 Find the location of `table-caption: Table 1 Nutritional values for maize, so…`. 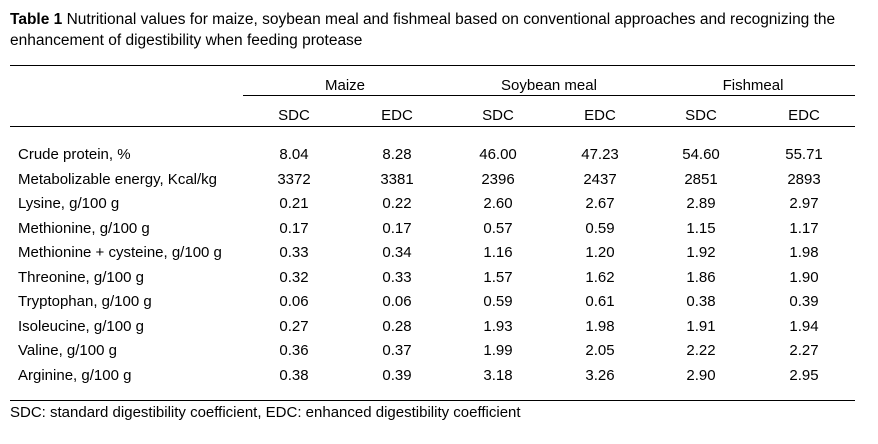

table-caption: Table 1 Nutritional values for maize, so… is located at coordinates (435, 30).